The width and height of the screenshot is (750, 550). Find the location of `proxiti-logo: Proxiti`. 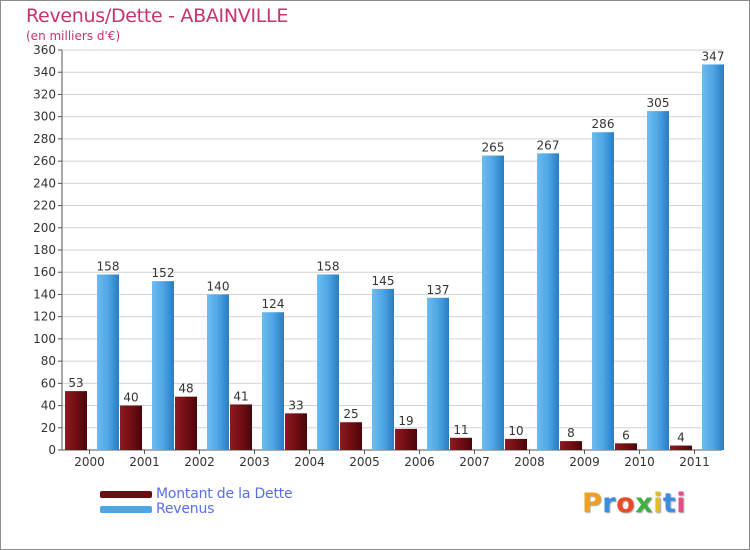

proxiti-logo: Proxiti is located at coordinates (634, 503).